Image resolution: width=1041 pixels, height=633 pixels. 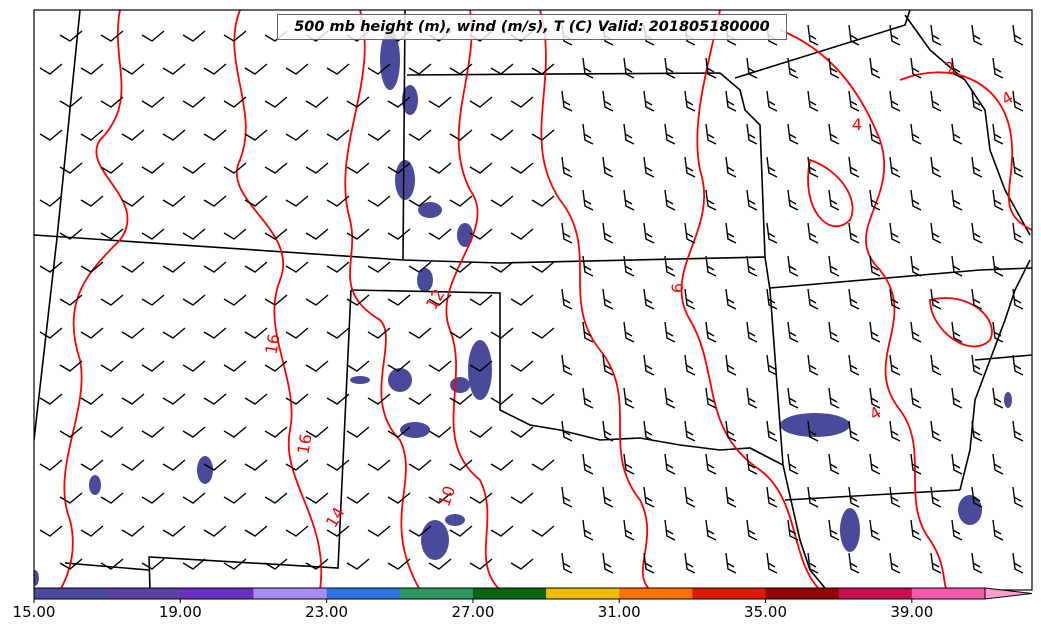 I want to click on colorbar-tick-label: 35.00, so click(x=766, y=612).